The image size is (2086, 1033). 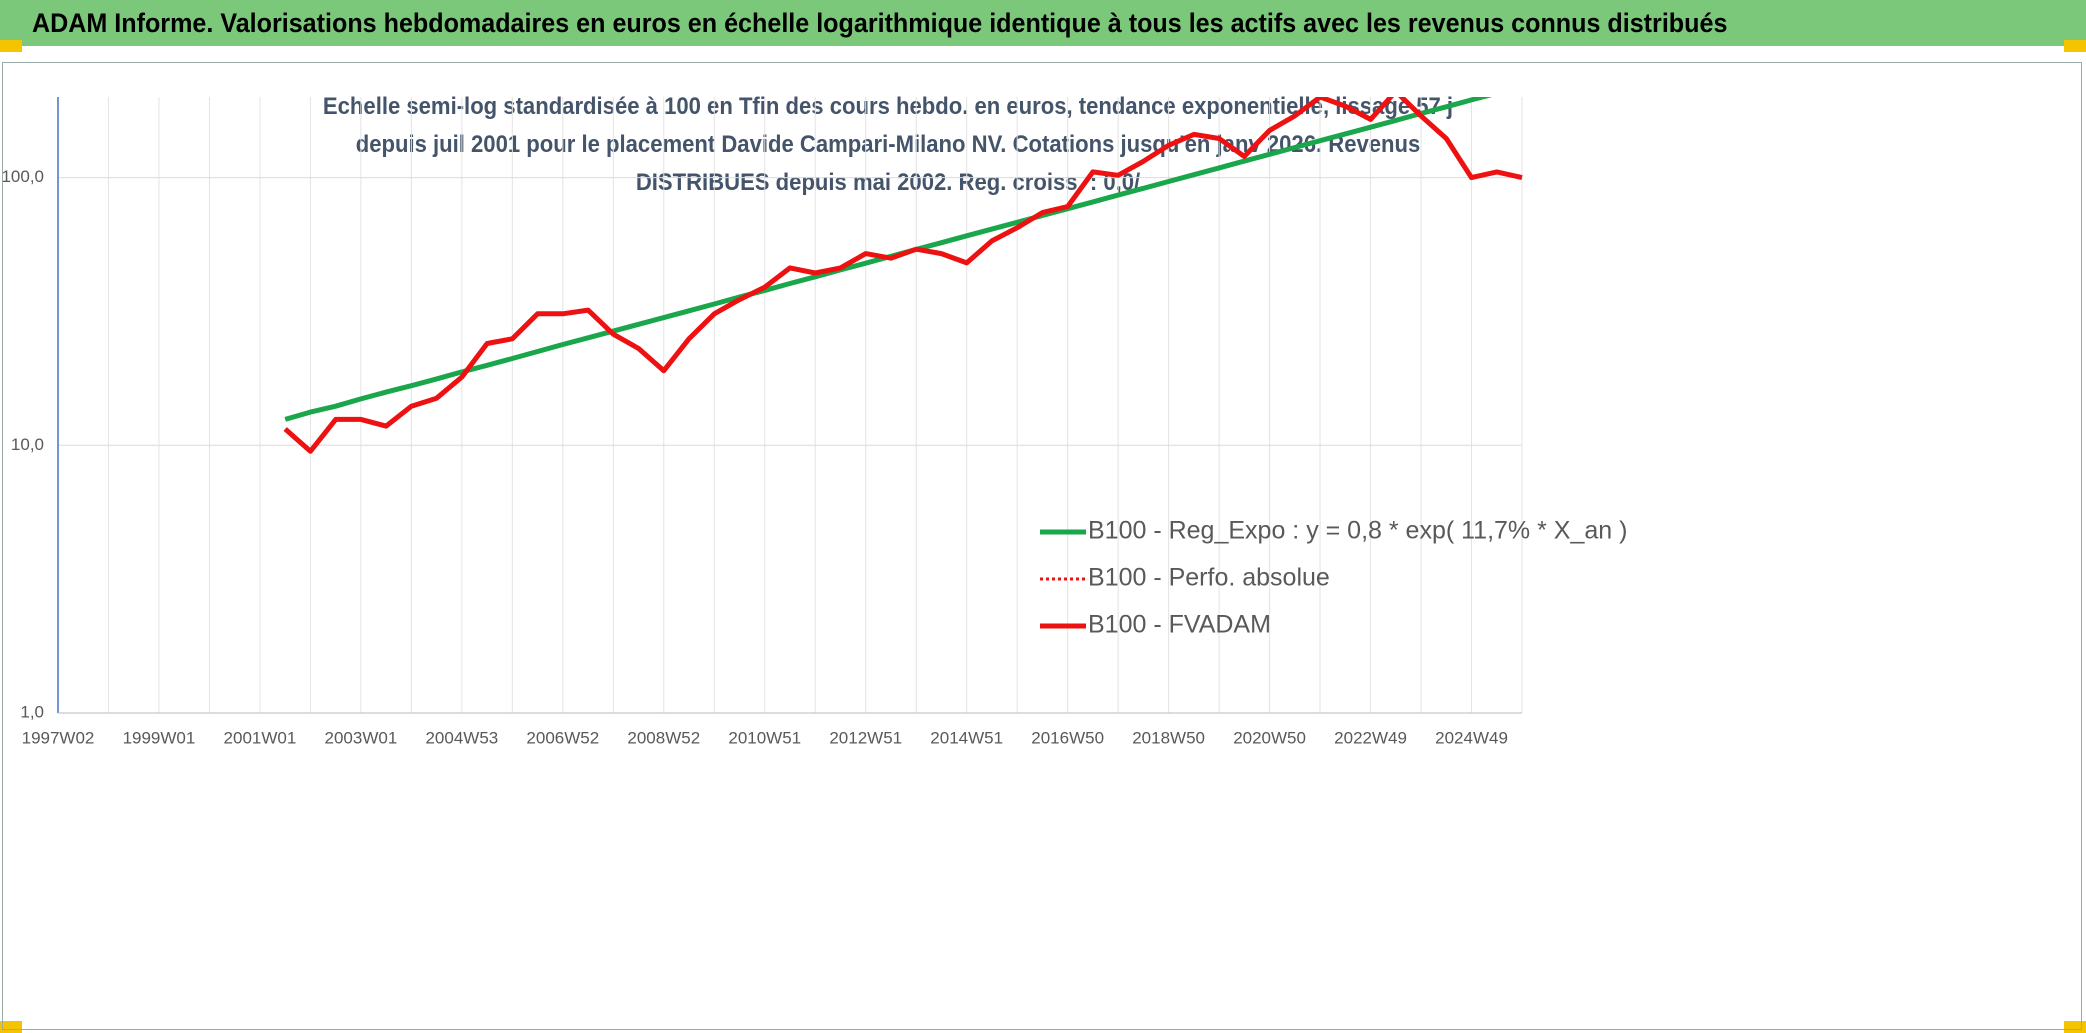 I want to click on y-tick-label: 1,0, so click(x=32, y=711).